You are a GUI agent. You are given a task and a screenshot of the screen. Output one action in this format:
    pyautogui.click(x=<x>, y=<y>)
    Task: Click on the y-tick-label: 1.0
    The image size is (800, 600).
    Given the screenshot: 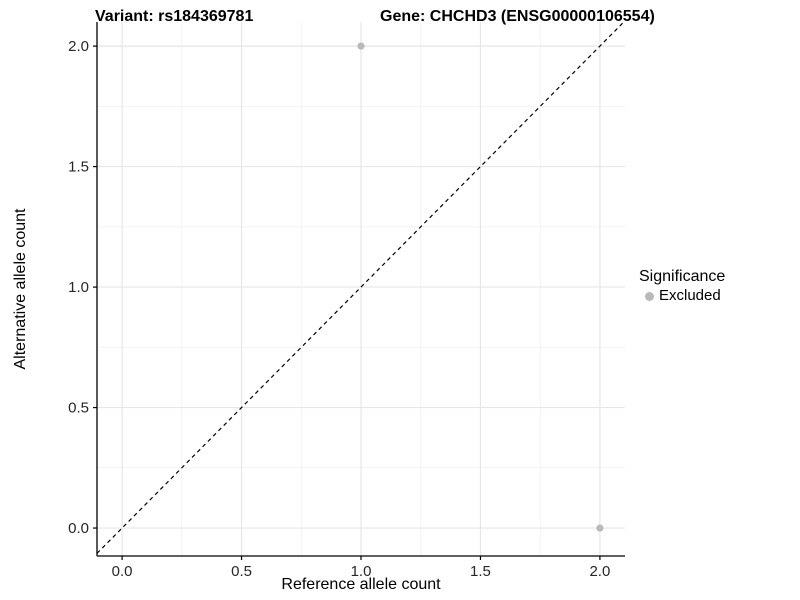 What is the action you would take?
    pyautogui.click(x=78, y=287)
    